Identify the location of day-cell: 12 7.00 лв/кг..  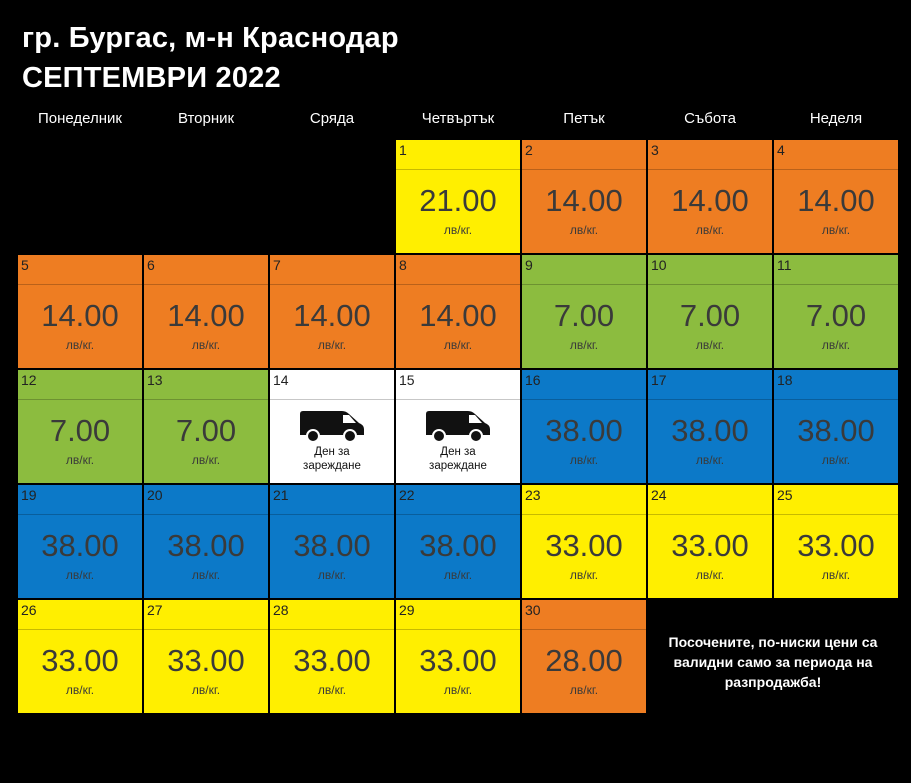
(80, 426).